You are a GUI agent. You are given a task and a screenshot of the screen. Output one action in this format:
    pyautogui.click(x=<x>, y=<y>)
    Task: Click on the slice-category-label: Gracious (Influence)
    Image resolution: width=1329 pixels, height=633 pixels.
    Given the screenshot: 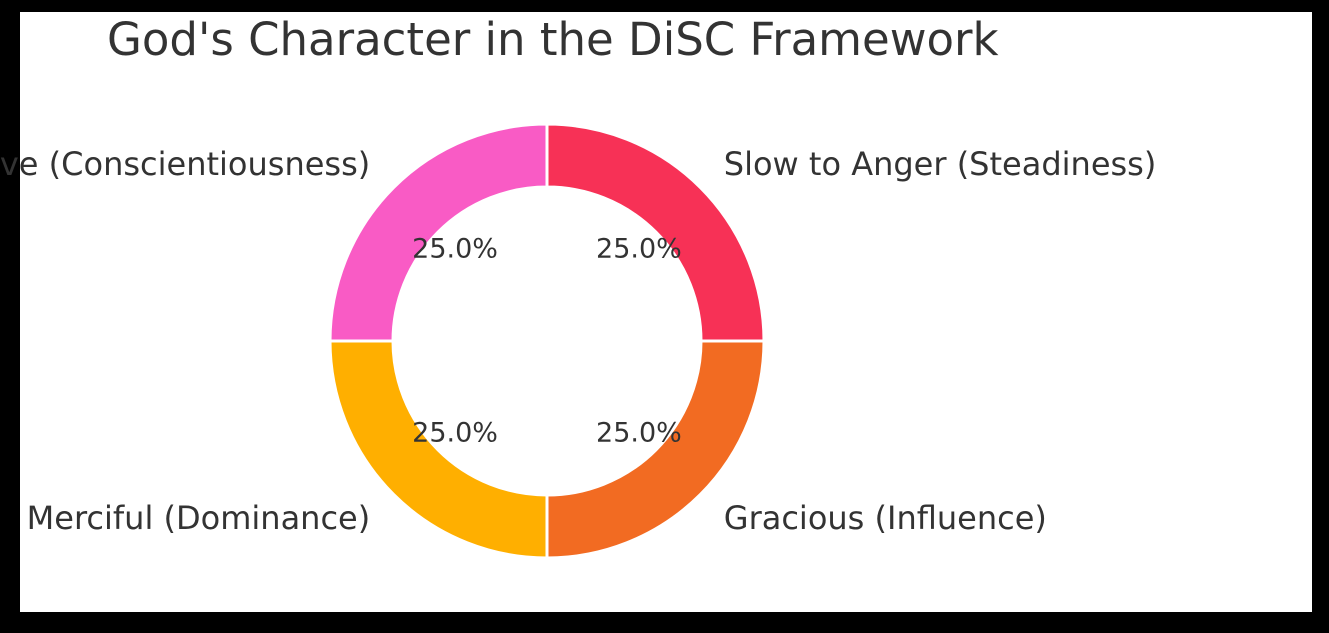 What is the action you would take?
    pyautogui.click(x=885, y=518)
    